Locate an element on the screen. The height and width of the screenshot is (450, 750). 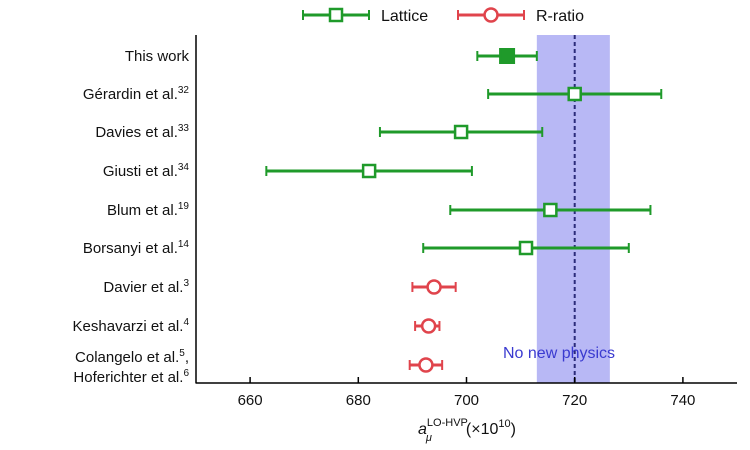
row-label: Borsanyi et al.14 is located at coordinates (136, 248).